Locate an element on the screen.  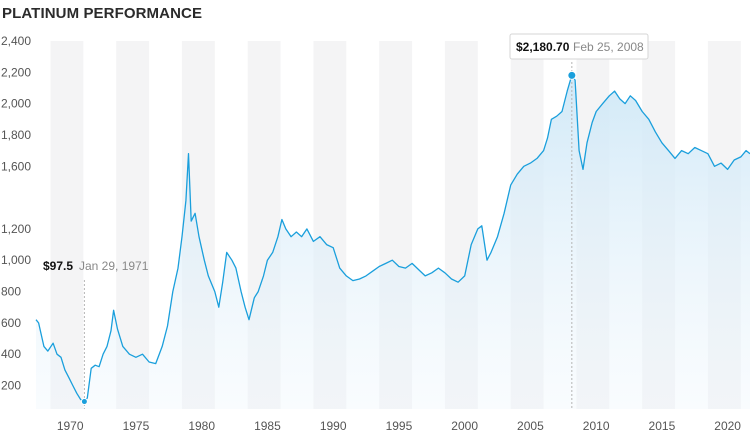
x-tick-label: 2010 is located at coordinates (596, 426).